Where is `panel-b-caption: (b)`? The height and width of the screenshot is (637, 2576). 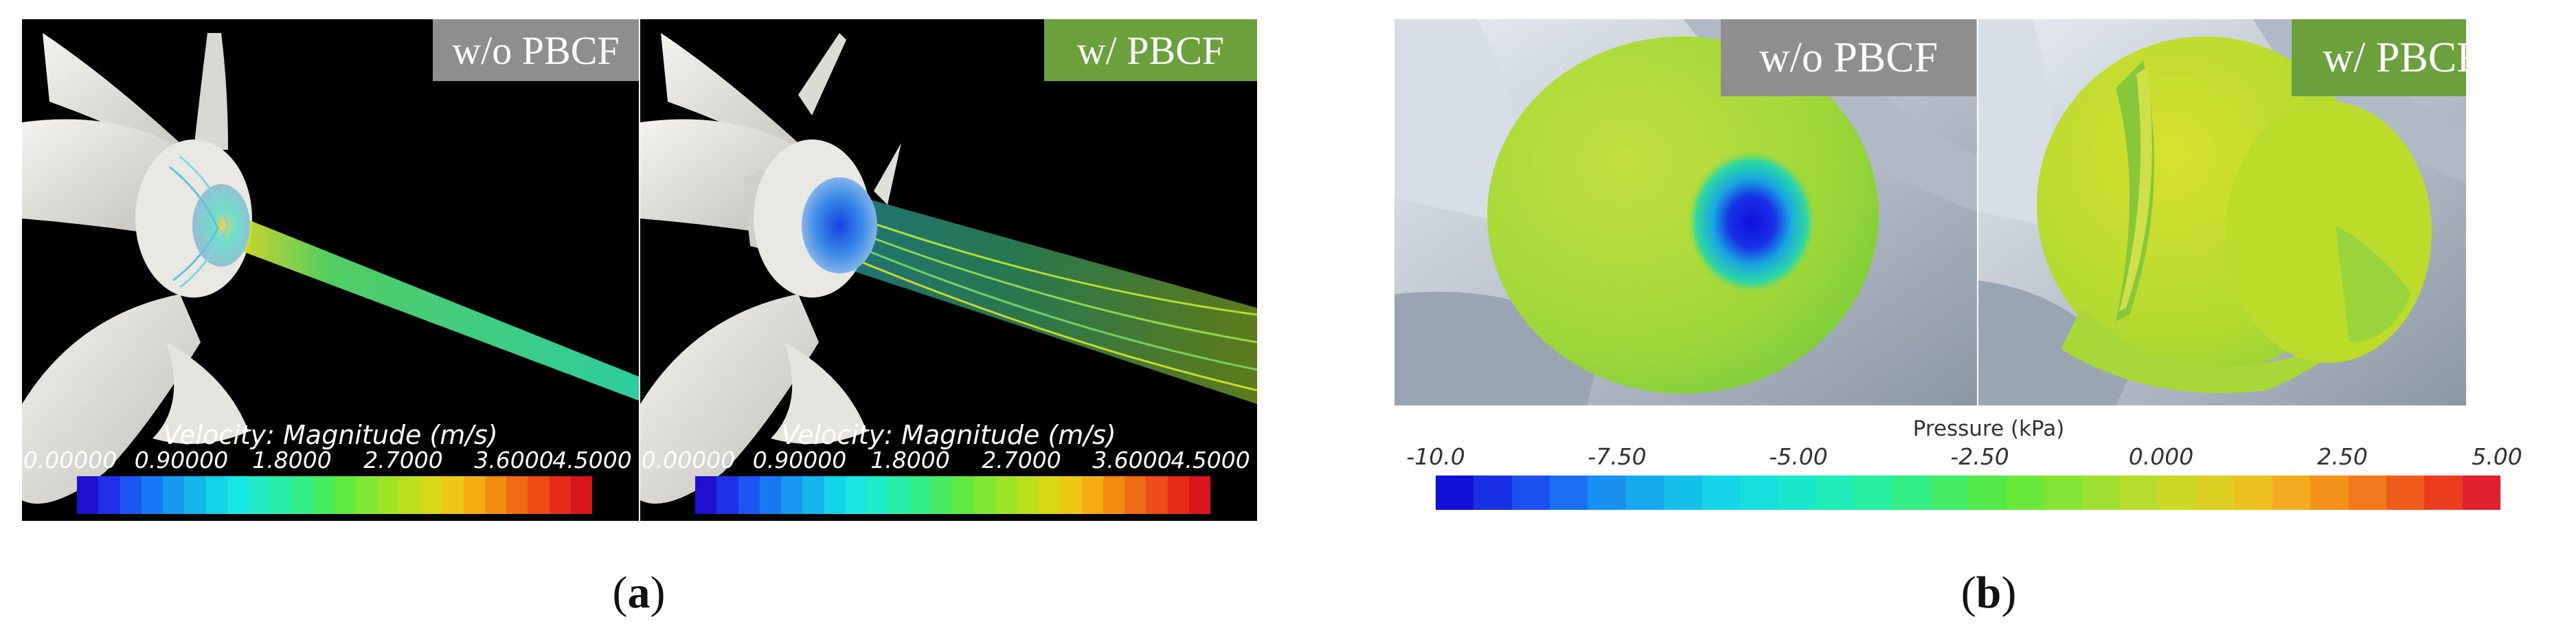
panel-b-caption: (b) is located at coordinates (1989, 593).